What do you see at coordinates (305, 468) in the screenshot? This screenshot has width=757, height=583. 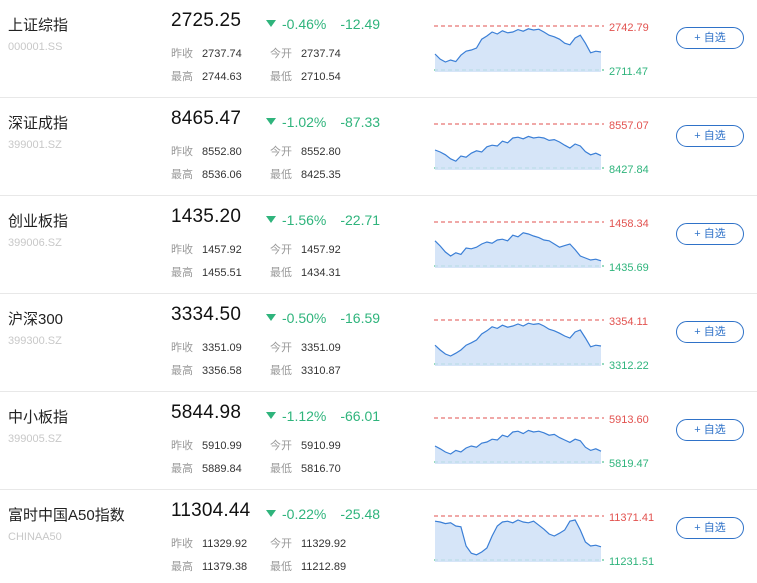 I see `low-stat: 最低 5816.70` at bounding box center [305, 468].